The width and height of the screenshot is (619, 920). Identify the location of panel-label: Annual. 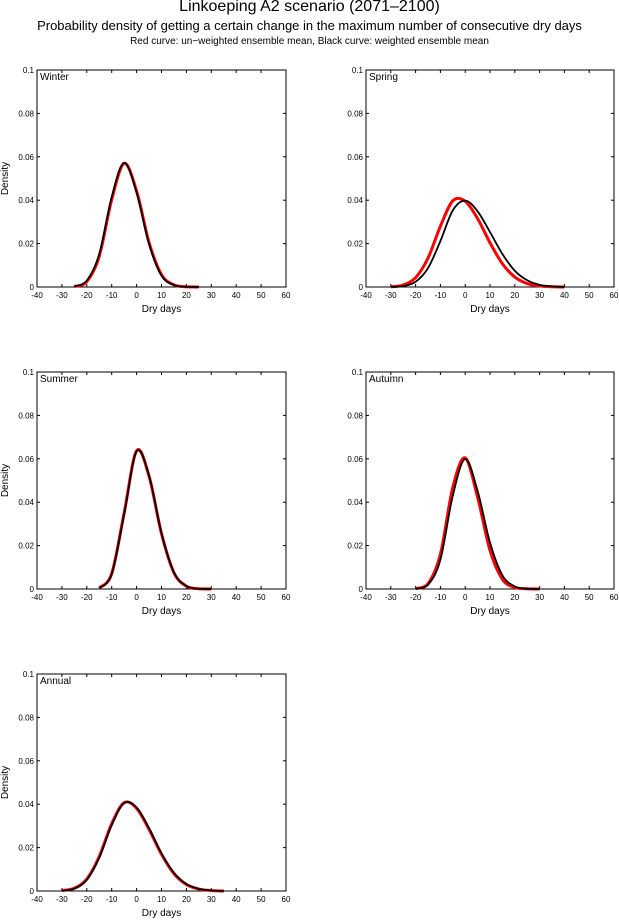
(55, 681).